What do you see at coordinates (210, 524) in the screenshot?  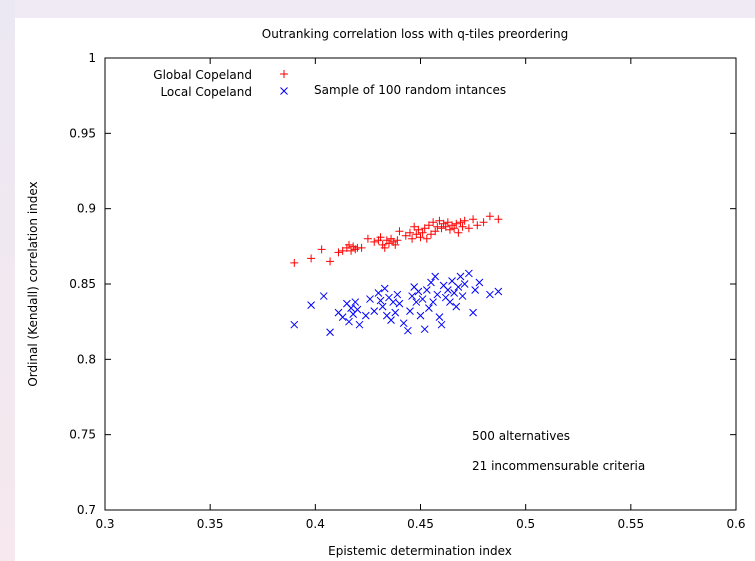 I see `x-tick-label: 0.35` at bounding box center [210, 524].